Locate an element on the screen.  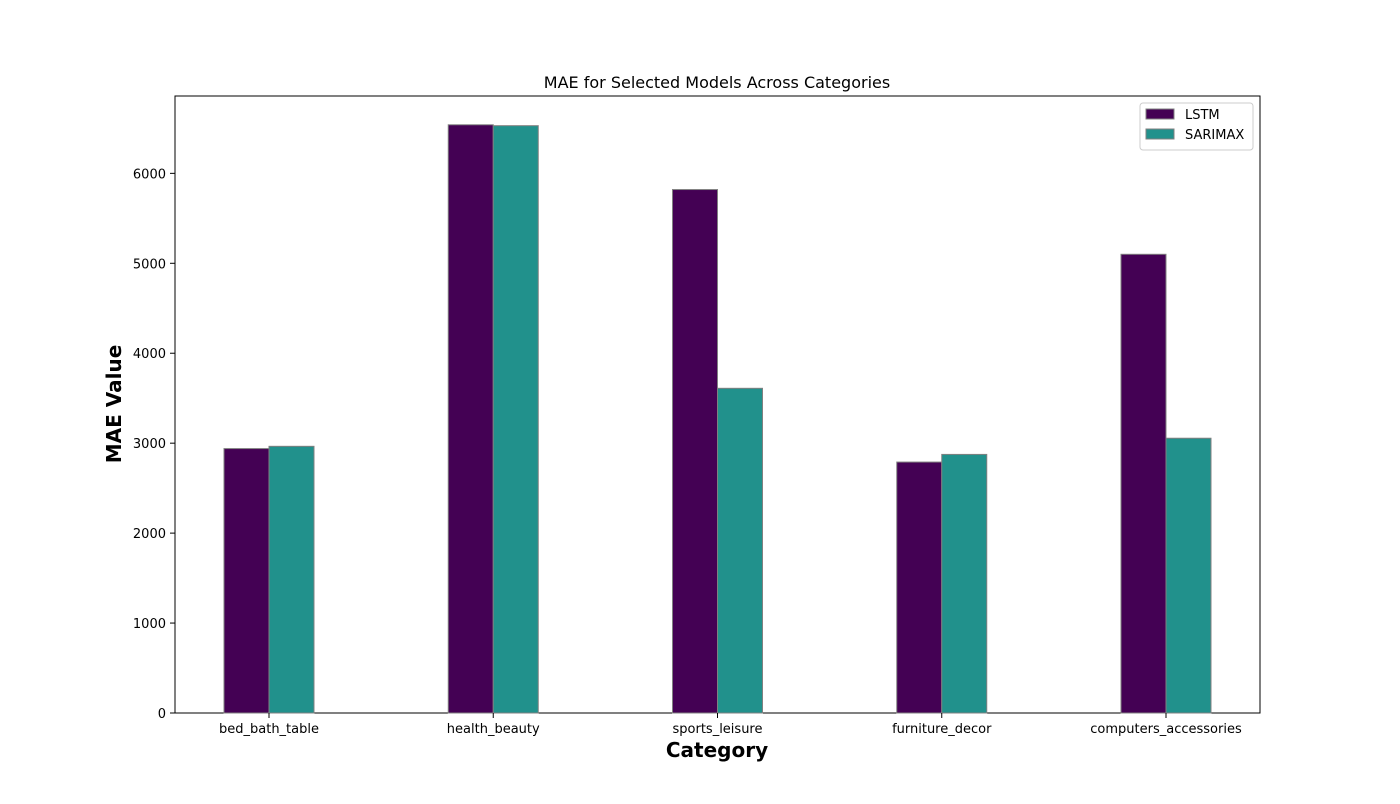
x-tick-label-sports_leisure: sports_leisure is located at coordinates (718, 729).